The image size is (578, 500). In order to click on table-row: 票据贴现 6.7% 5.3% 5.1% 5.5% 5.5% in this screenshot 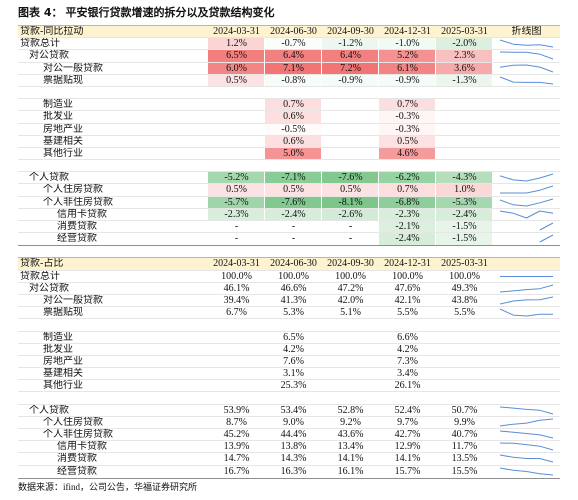, I will do `click(289, 313)`.